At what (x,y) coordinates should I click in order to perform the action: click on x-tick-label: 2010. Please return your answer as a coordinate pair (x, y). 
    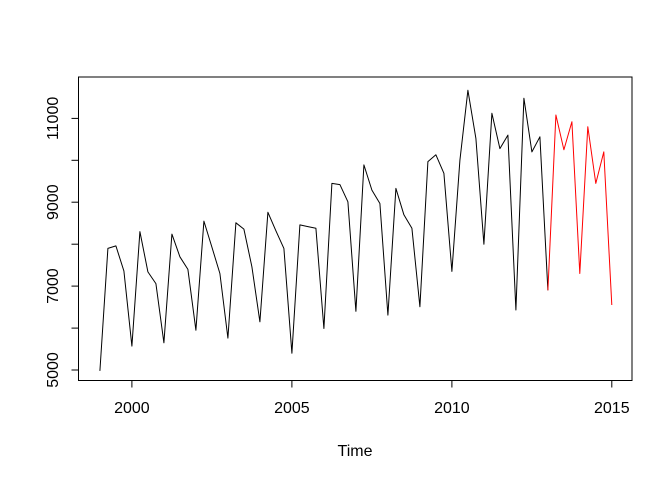
    Looking at the image, I should click on (452, 408).